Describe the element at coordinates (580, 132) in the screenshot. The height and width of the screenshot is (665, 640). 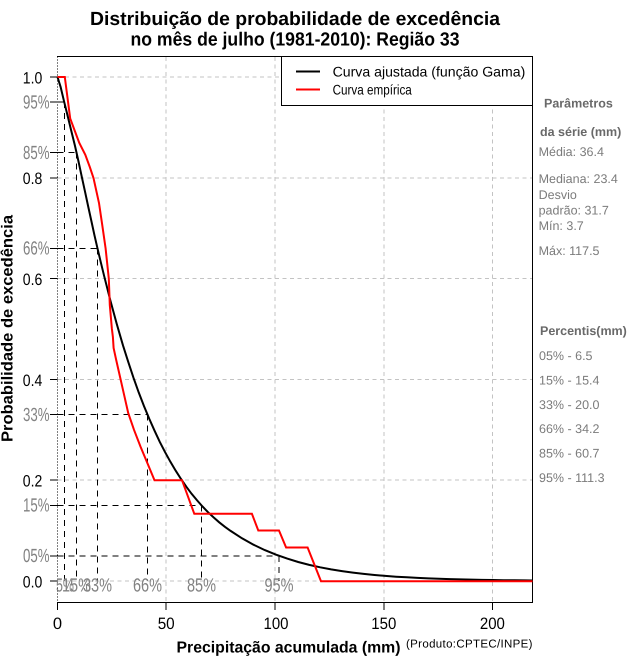
I see `svg-text: da série (mm)` at that location.